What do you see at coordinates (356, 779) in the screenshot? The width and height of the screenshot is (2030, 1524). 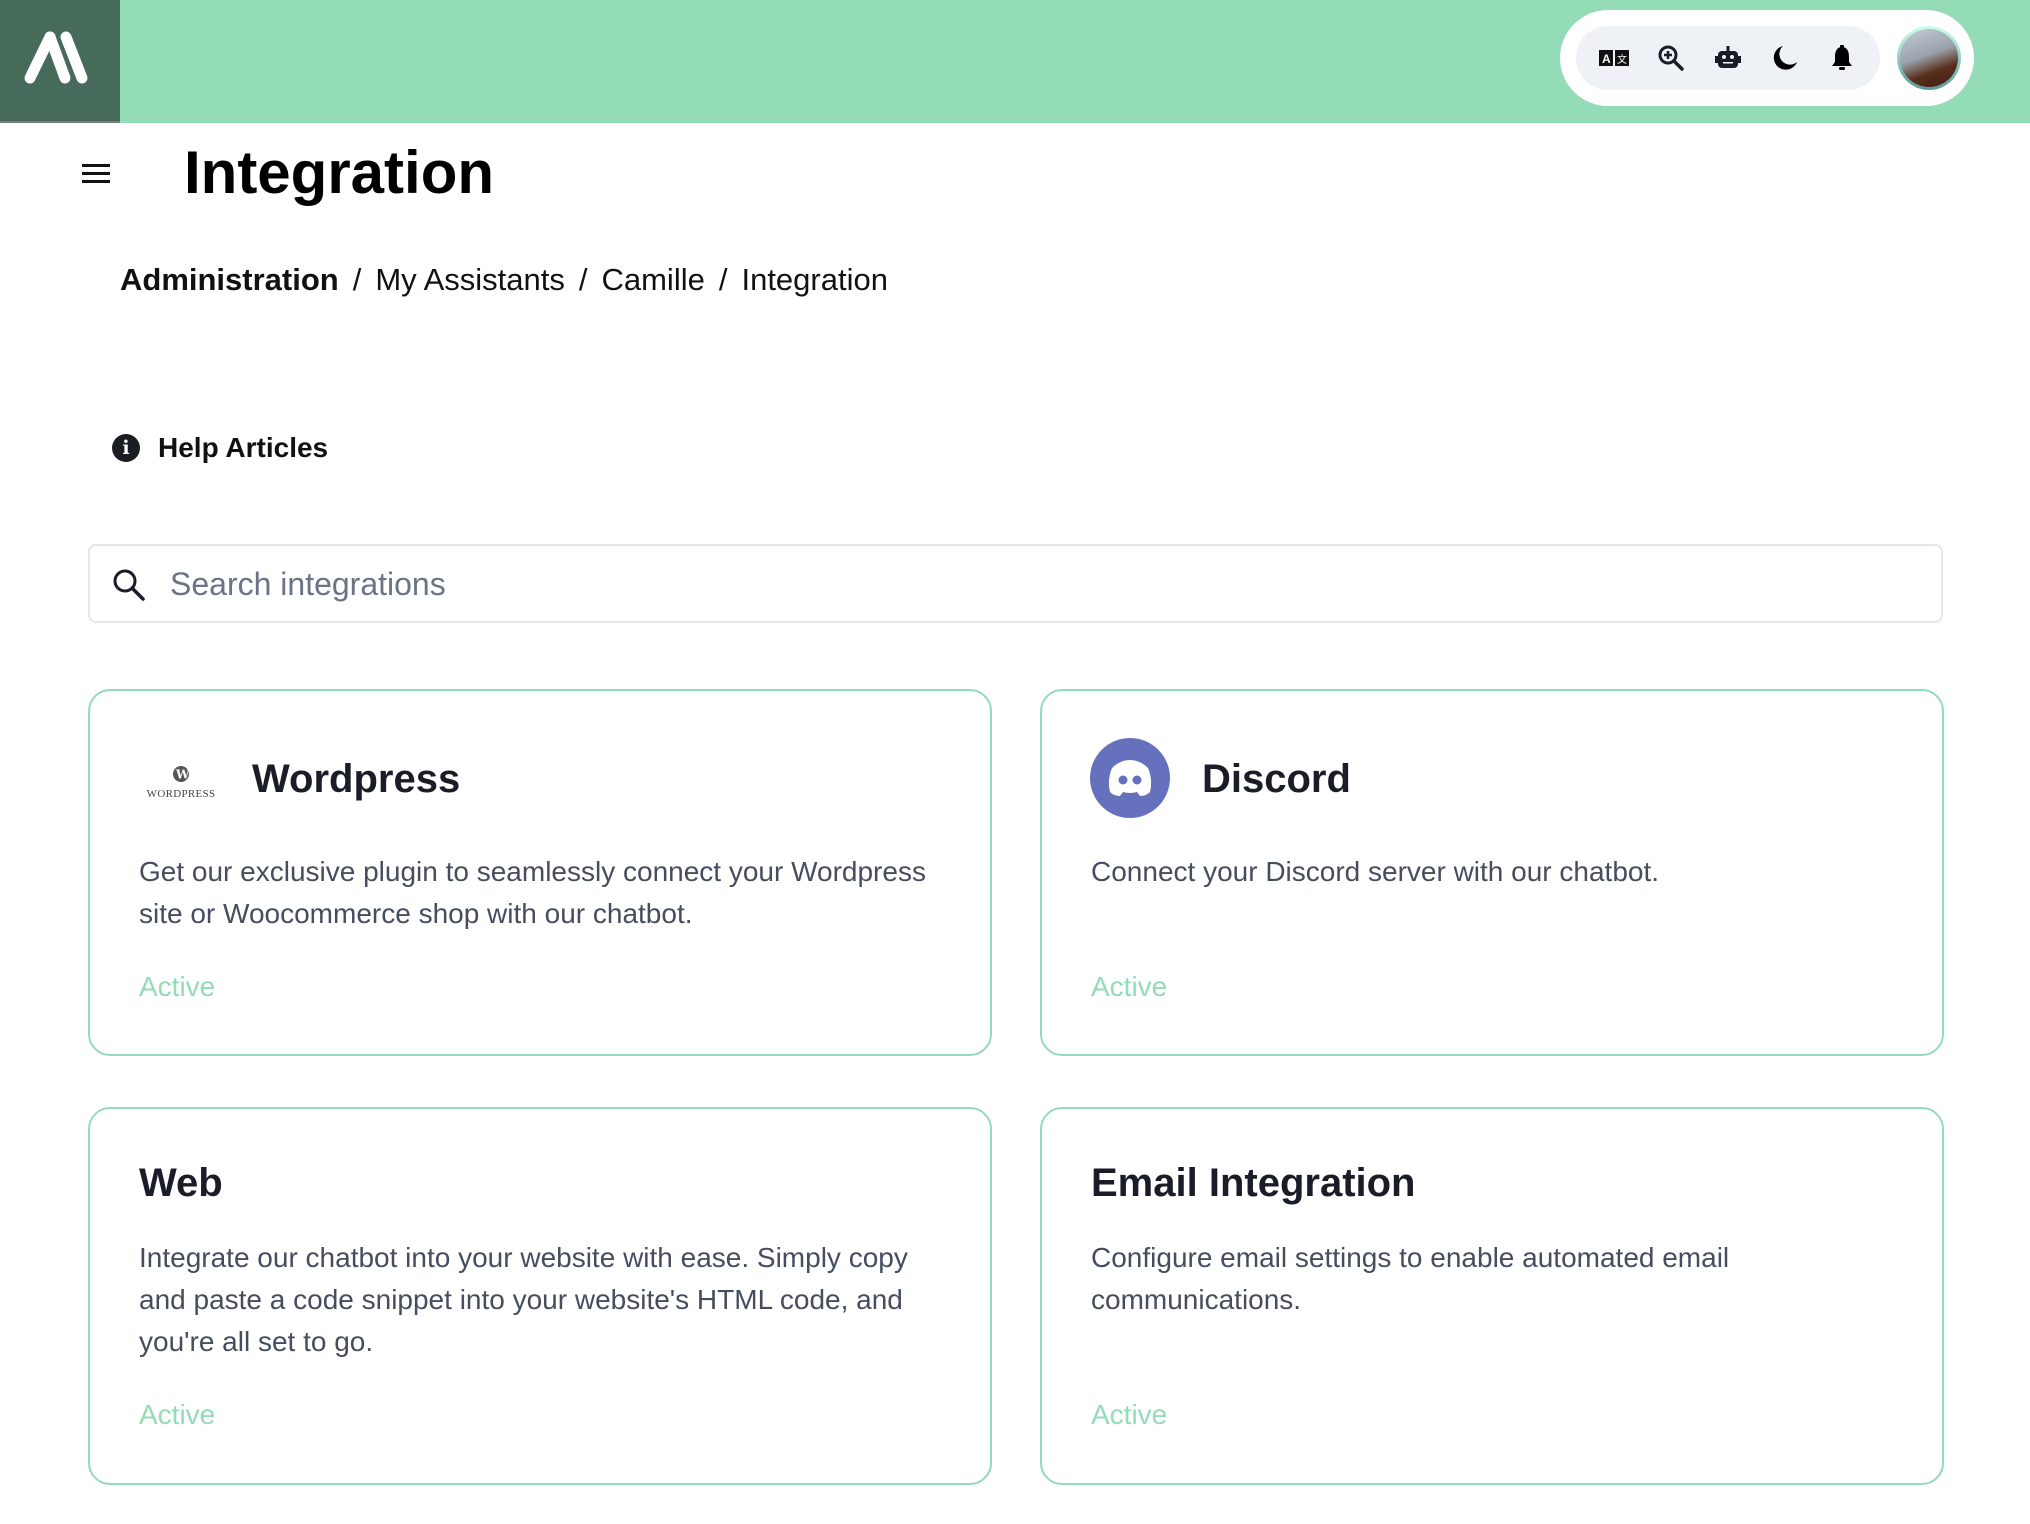 I see `card-title: Wordpress` at bounding box center [356, 779].